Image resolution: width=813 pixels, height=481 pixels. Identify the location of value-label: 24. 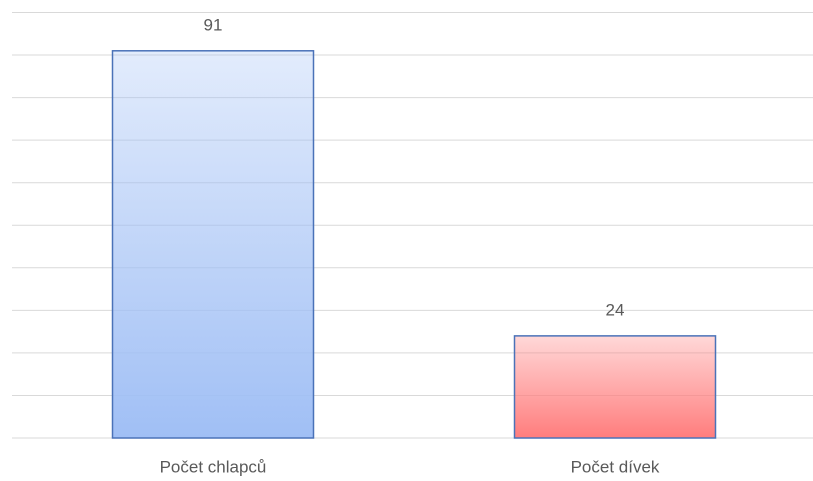
(615, 309).